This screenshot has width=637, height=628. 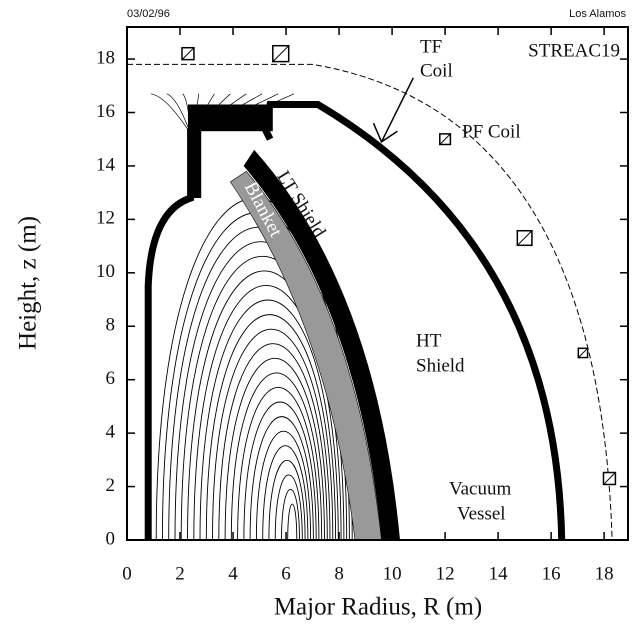 I want to click on x-tick-label: 6, so click(x=286, y=573).